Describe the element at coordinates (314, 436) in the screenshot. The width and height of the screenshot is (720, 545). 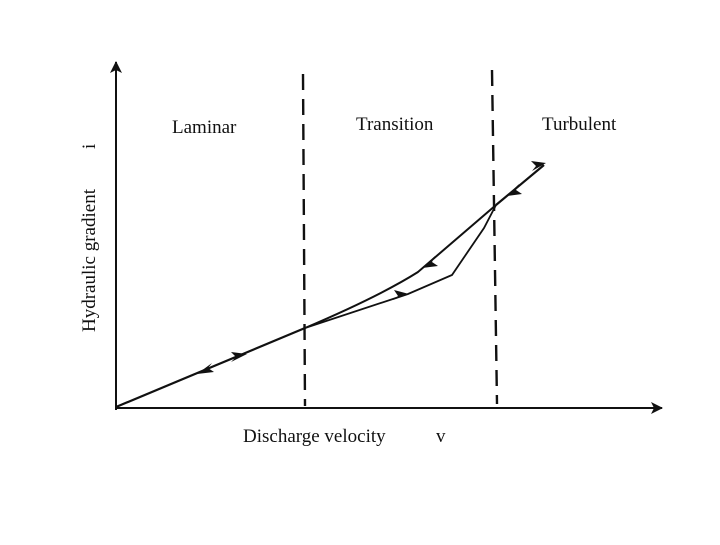
I see `x-axis-label: Discharge velocity` at that location.